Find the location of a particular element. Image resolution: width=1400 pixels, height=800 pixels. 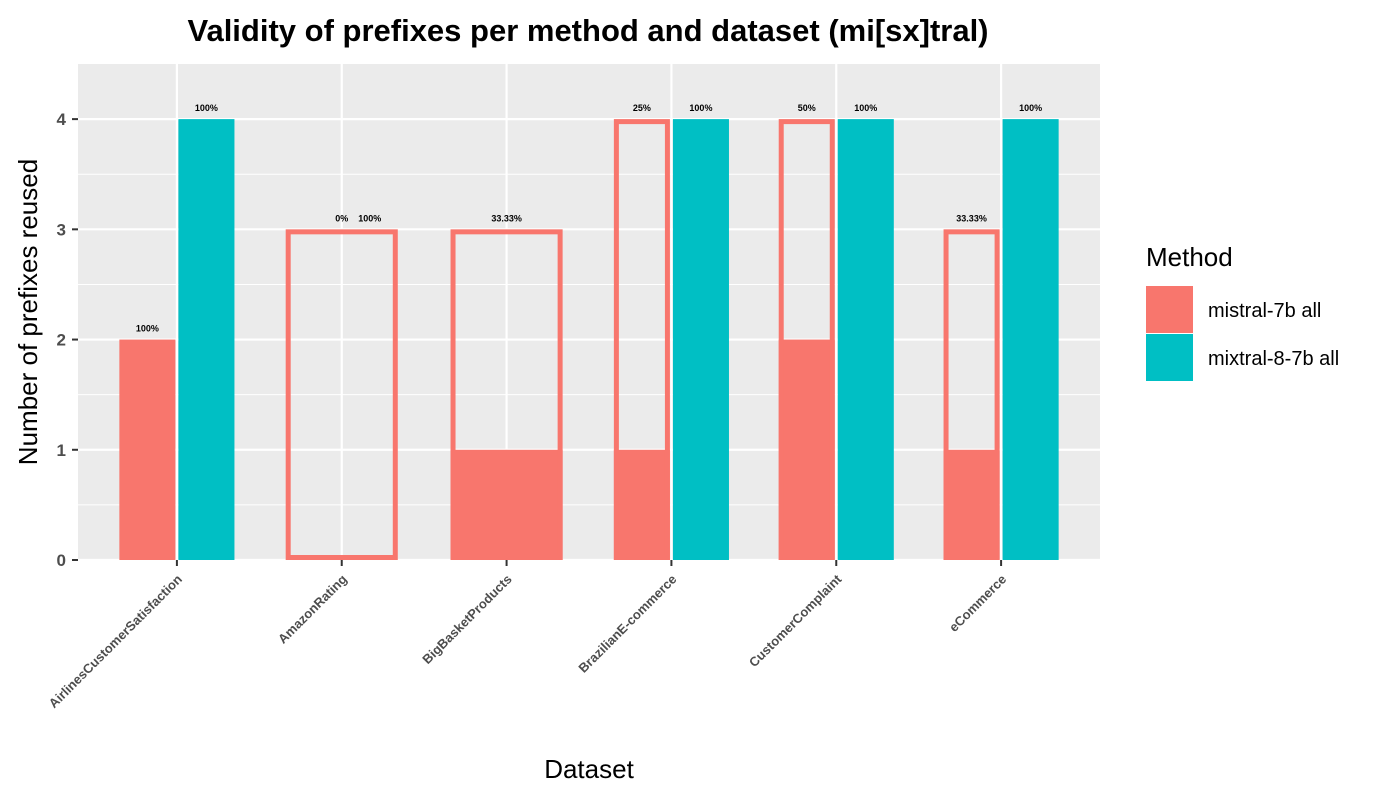

x-tick-label: BrazilianE-commerce is located at coordinates (627, 624).